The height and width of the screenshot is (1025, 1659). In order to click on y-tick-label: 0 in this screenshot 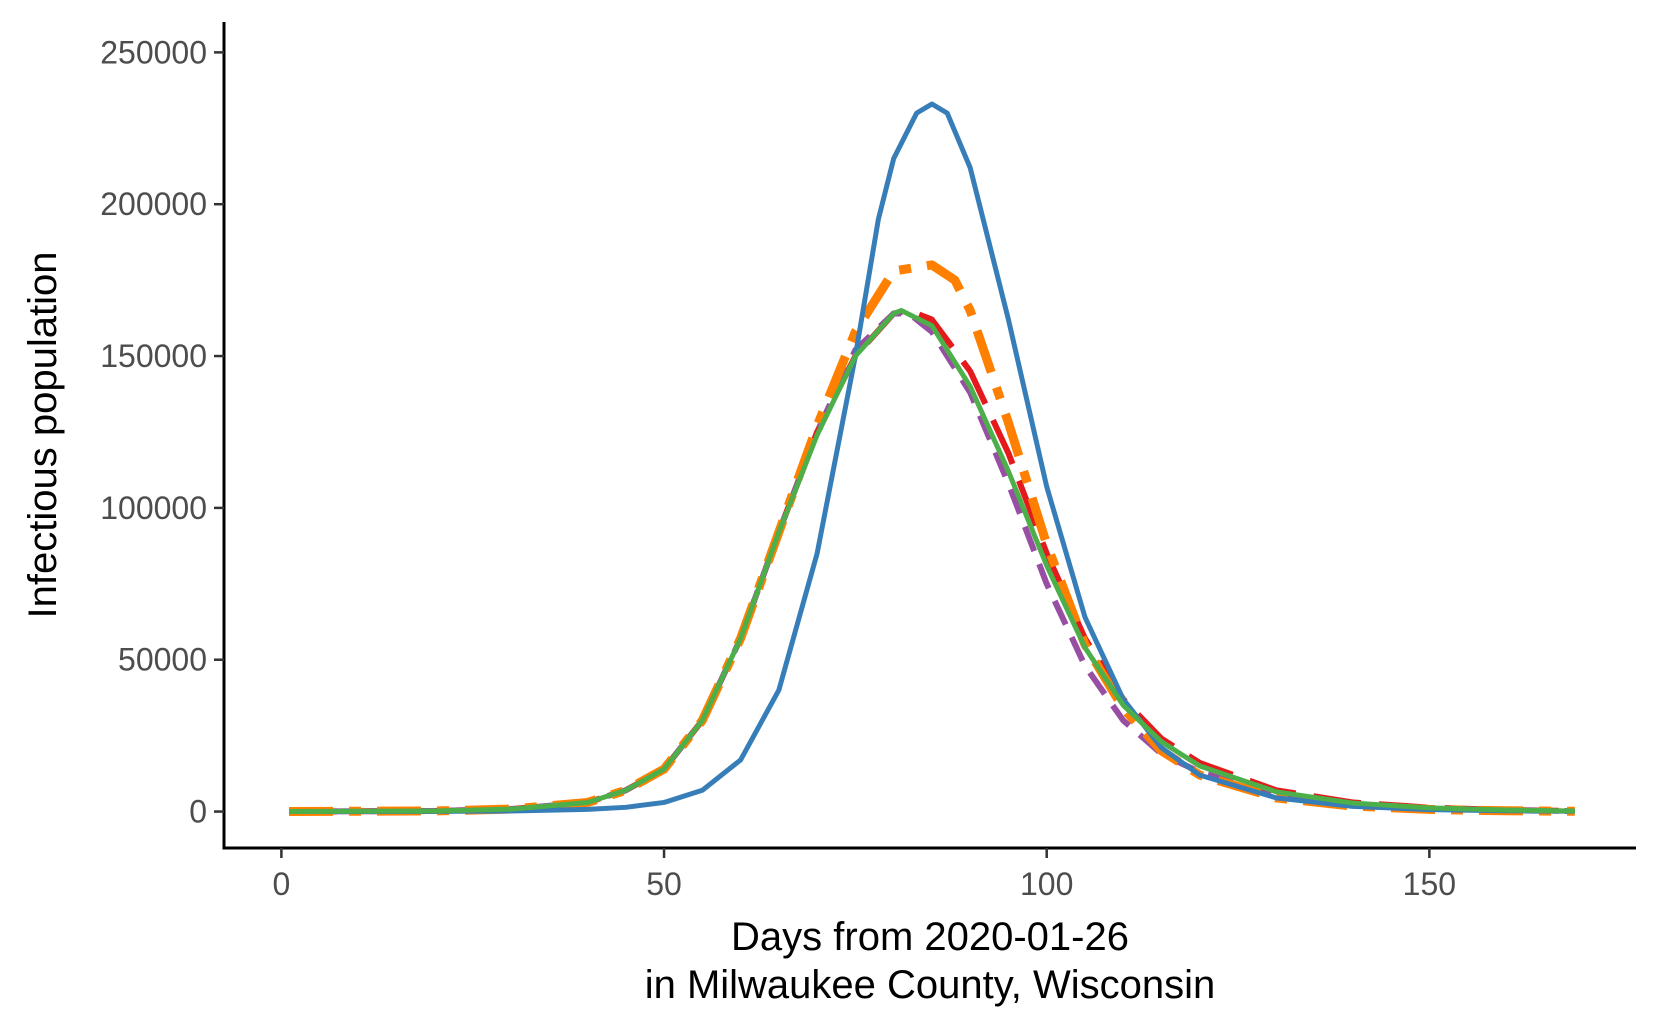, I will do `click(198, 812)`.